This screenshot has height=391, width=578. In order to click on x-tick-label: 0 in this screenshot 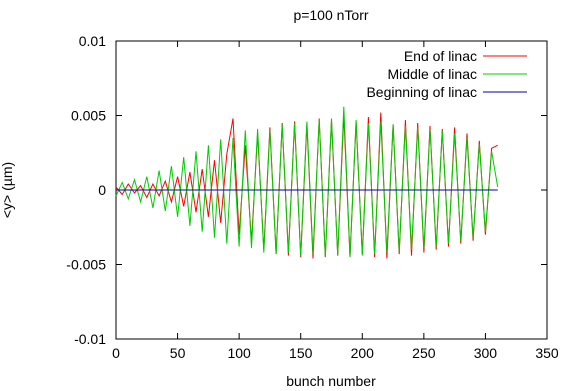, I will do `click(116, 353)`.